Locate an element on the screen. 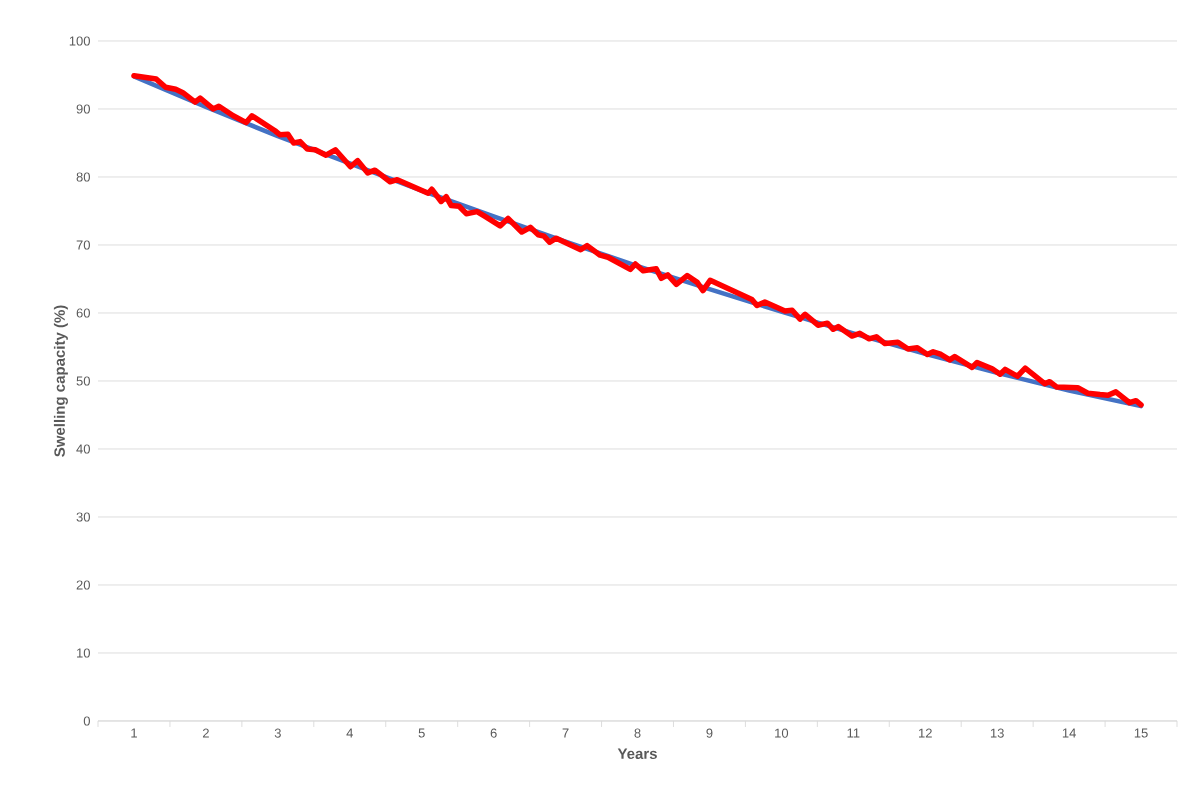  x-tick-label: 14 is located at coordinates (1069, 733).